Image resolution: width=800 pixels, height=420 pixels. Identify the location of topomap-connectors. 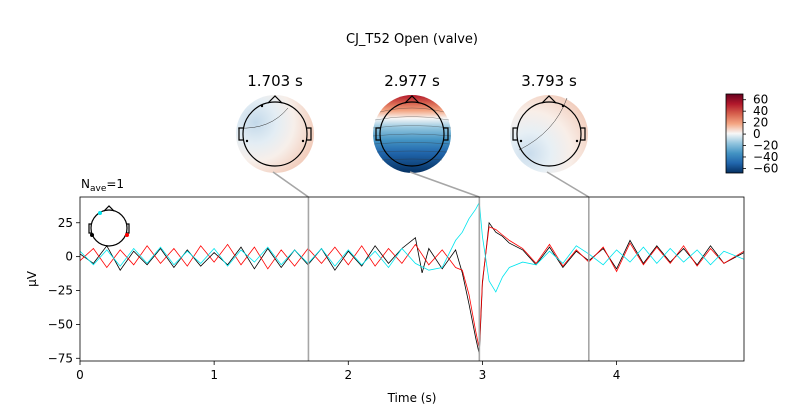
(431, 184).